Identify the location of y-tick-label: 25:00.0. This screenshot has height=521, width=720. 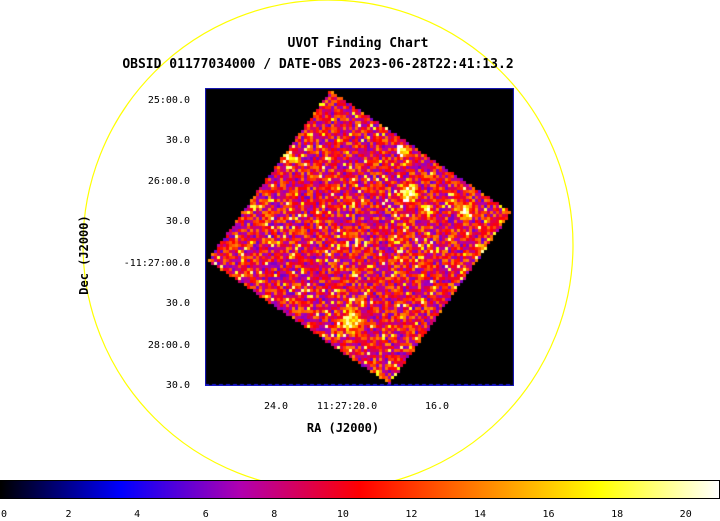
(168, 100).